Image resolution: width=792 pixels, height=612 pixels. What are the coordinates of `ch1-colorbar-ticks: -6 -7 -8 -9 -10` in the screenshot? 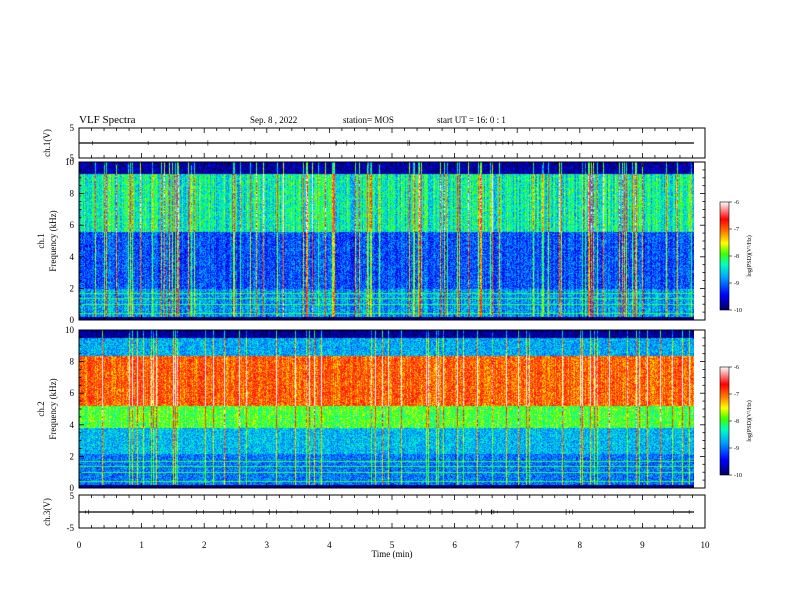 It's located at (735, 257).